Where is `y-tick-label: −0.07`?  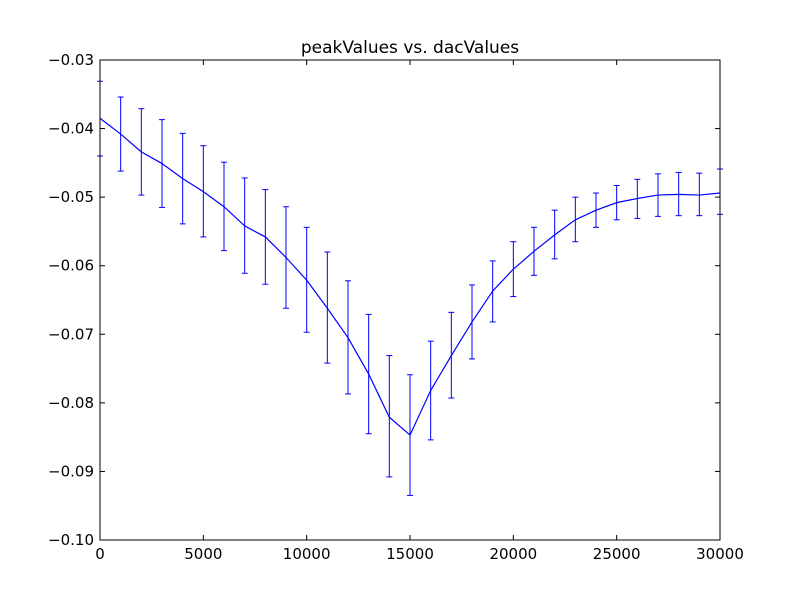 y-tick-label: −0.07 is located at coordinates (71, 334).